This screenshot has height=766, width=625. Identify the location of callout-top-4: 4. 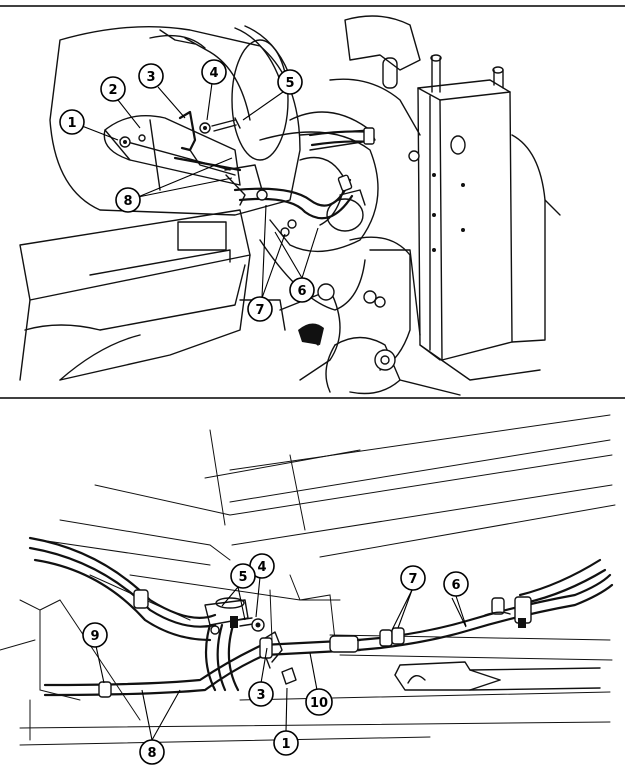
(214, 72).